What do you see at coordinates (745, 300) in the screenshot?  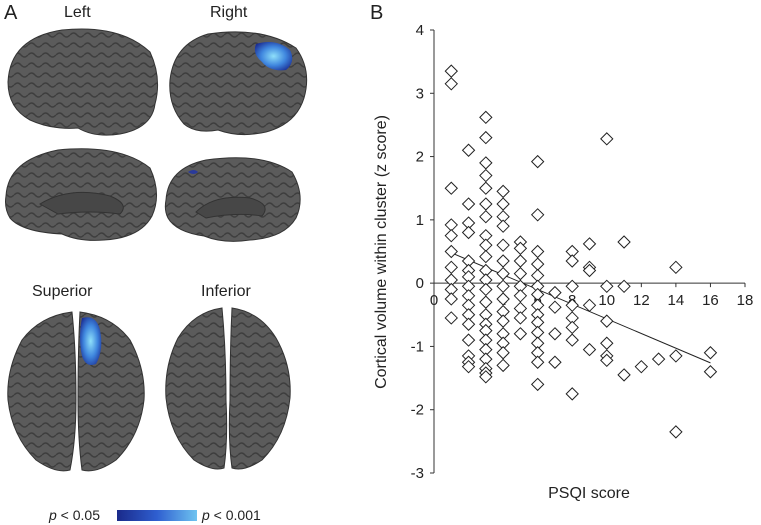 I see `x-tick-label: 18` at bounding box center [745, 300].